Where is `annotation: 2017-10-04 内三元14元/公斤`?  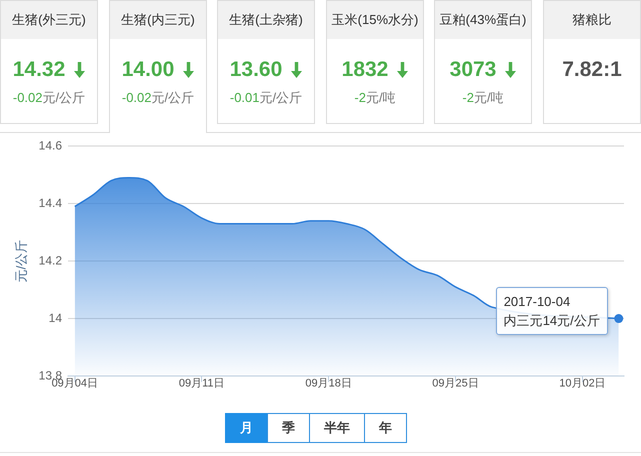 annotation: 2017-10-04 内三元14元/公斤 is located at coordinates (552, 311).